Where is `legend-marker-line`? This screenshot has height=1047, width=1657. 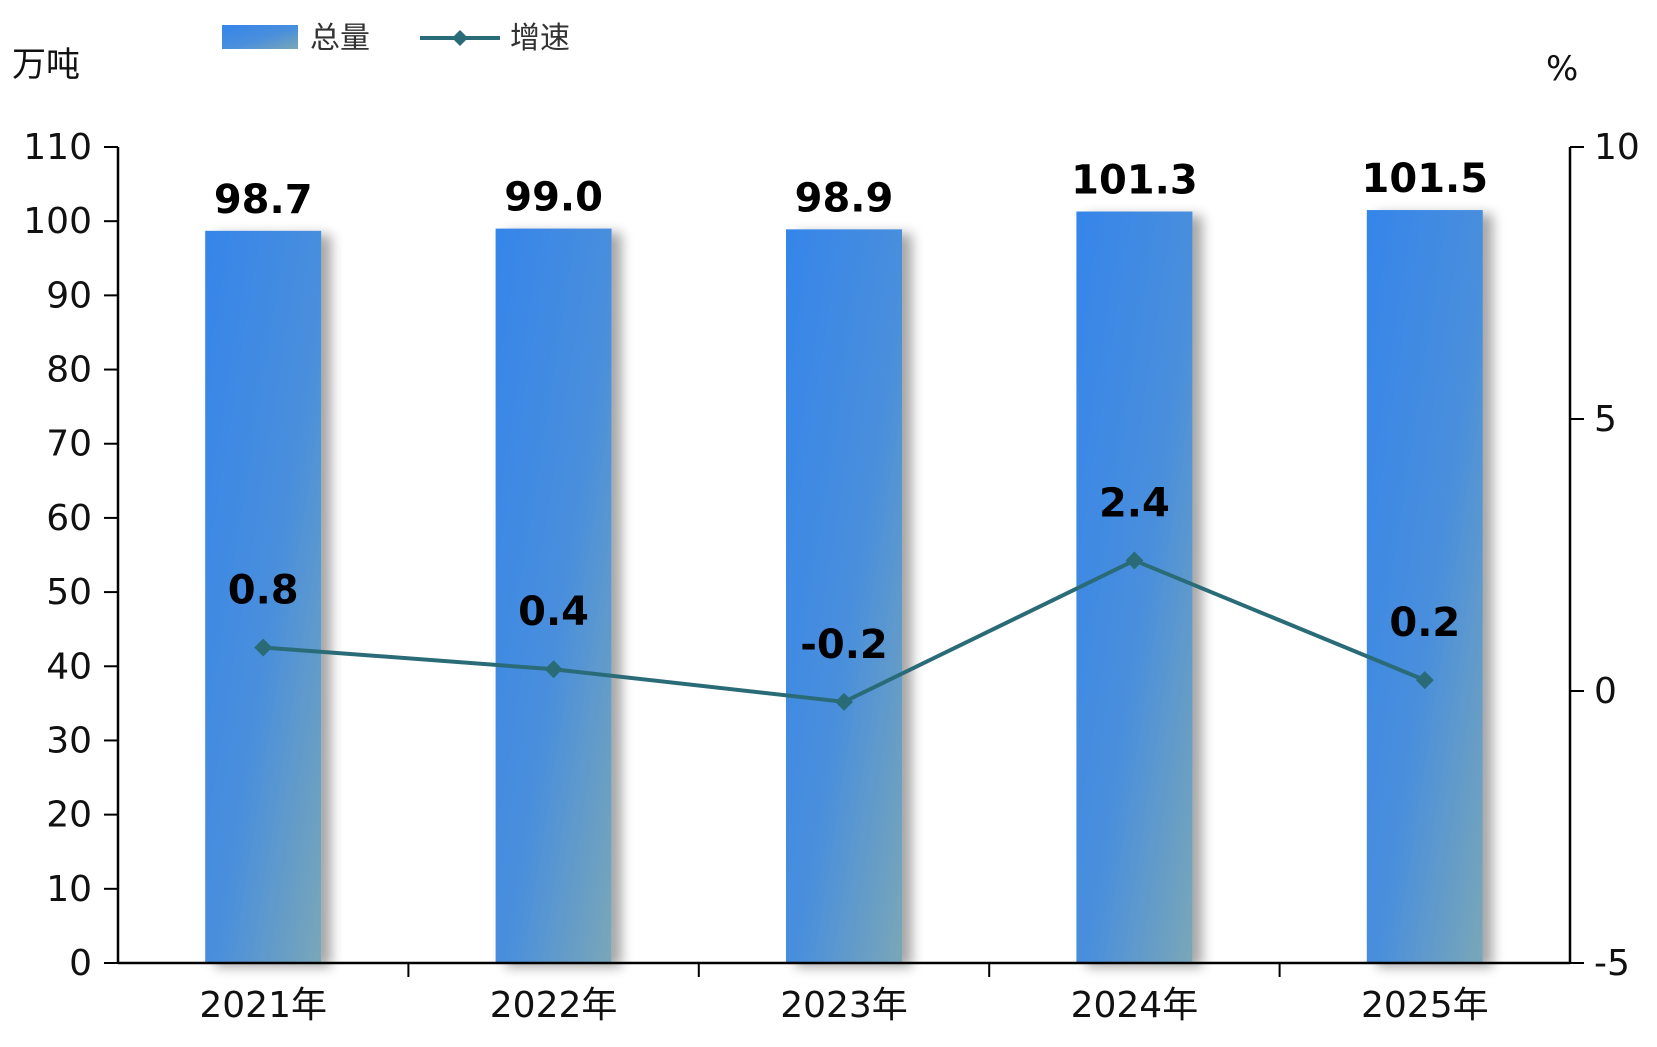 legend-marker-line is located at coordinates (460, 38).